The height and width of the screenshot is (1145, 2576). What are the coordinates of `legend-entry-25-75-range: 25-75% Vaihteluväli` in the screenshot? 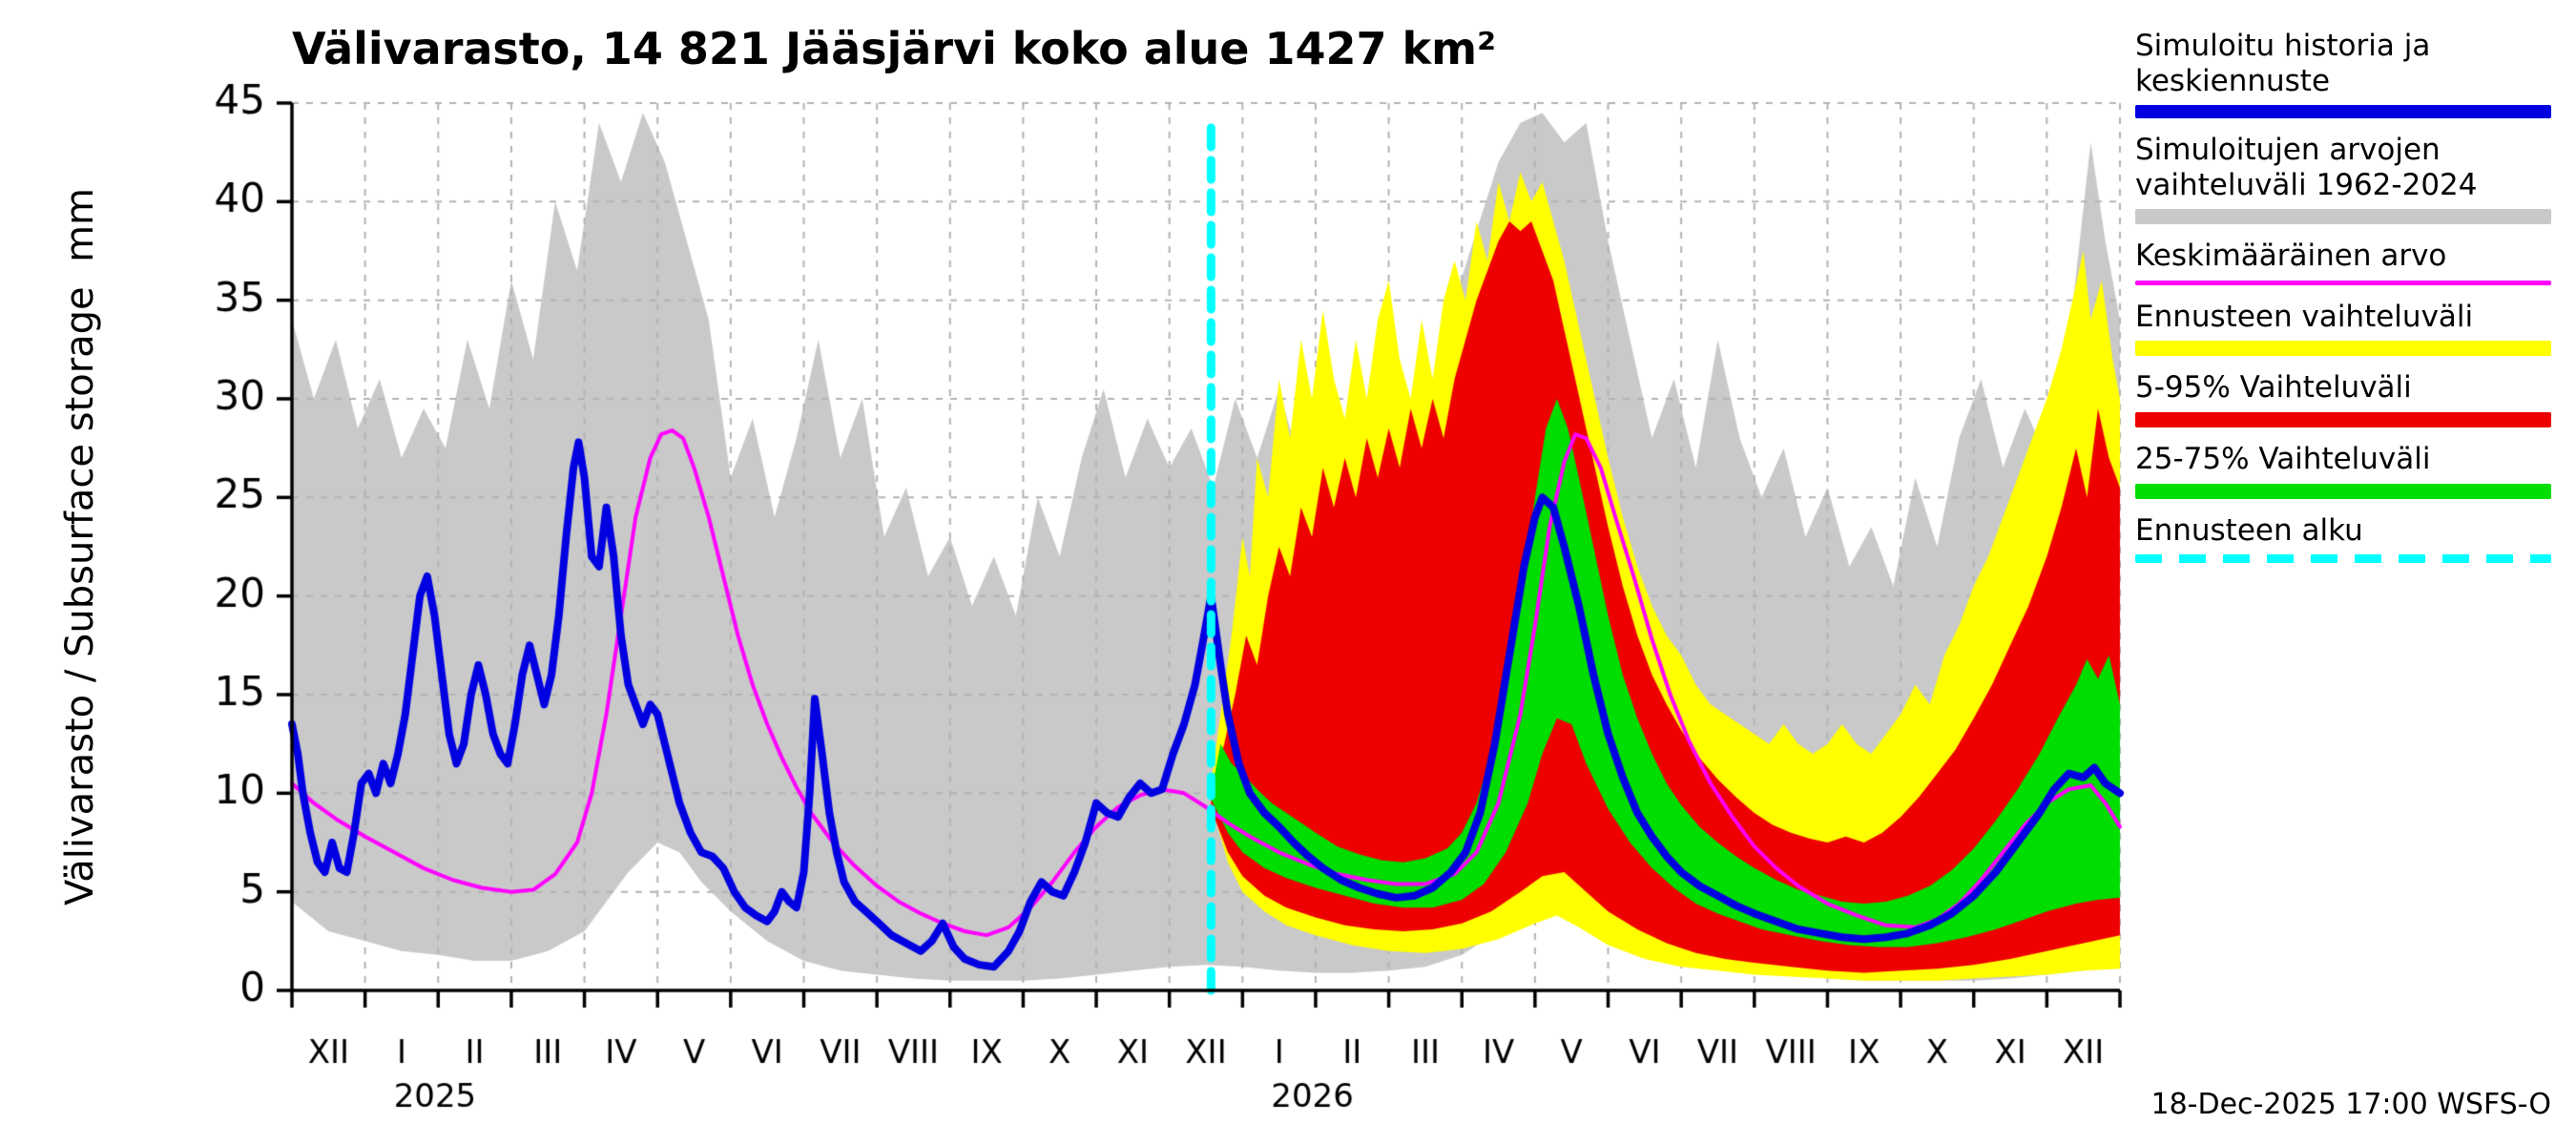 It's located at (2343, 471).